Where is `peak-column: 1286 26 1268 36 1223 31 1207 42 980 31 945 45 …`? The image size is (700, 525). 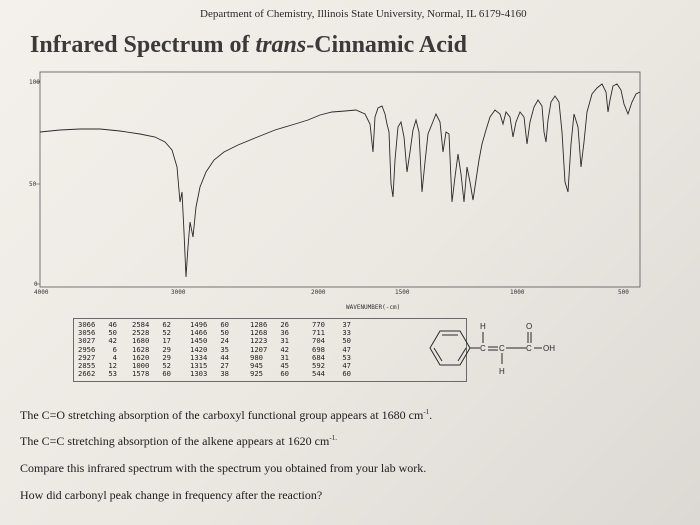 peak-column: 1286 26 1268 36 1223 31 1207 42 980 31 945 45 … is located at coordinates (269, 349).